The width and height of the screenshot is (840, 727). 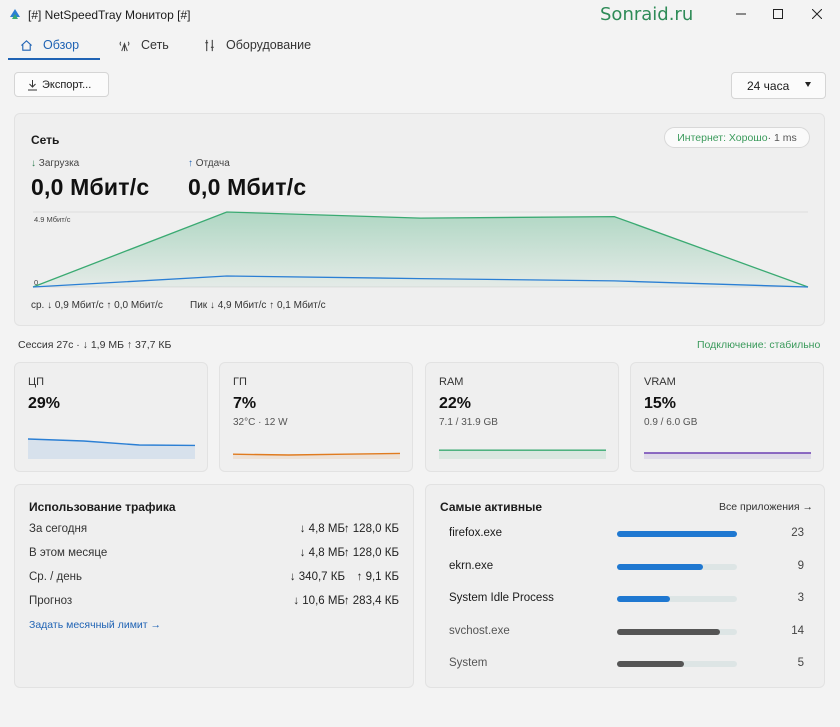 I want to click on time-range-value: 24 часа, so click(x=768, y=85).